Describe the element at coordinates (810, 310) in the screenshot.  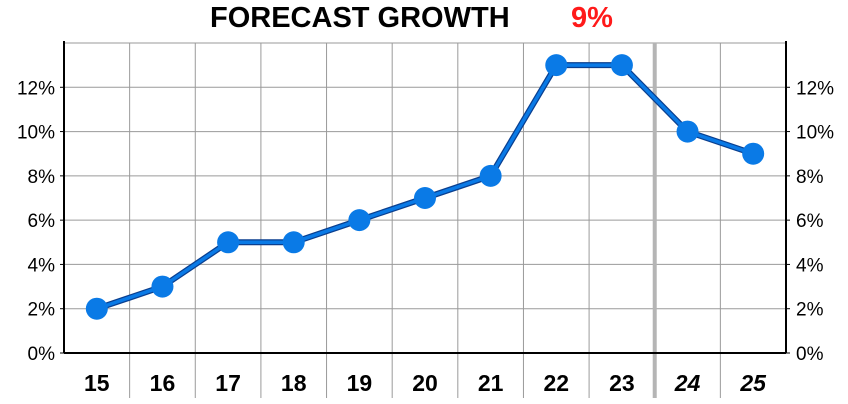
I see `y-tick-right-2%: 2%` at that location.